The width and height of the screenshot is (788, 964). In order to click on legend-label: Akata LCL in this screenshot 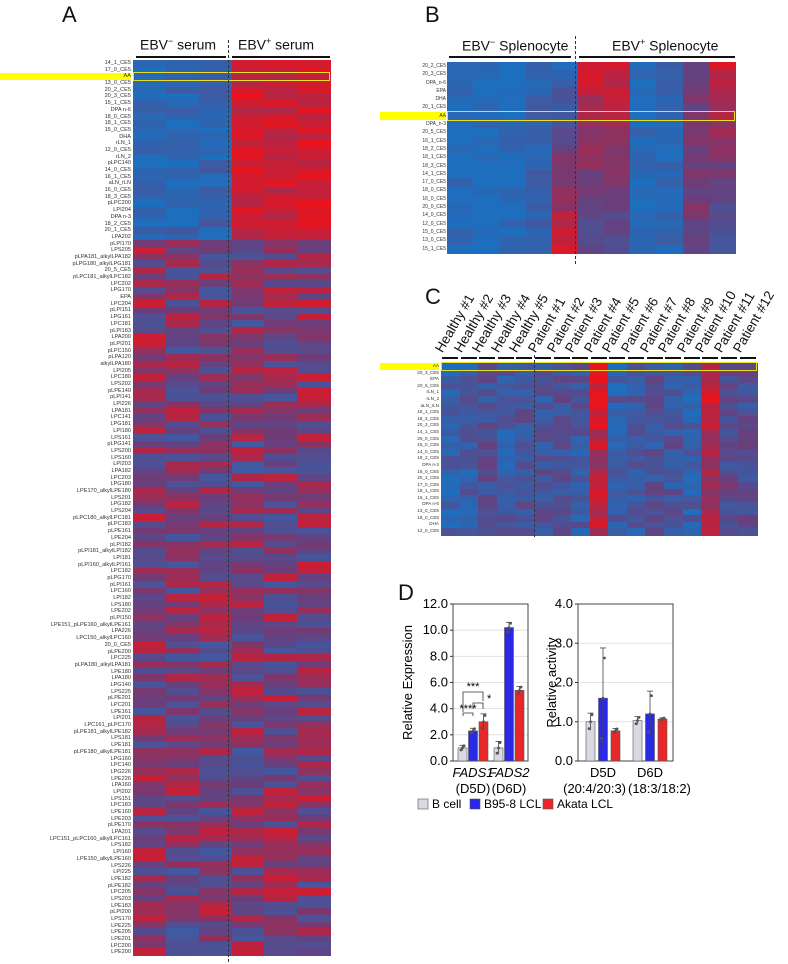, I will do `click(585, 804)`.